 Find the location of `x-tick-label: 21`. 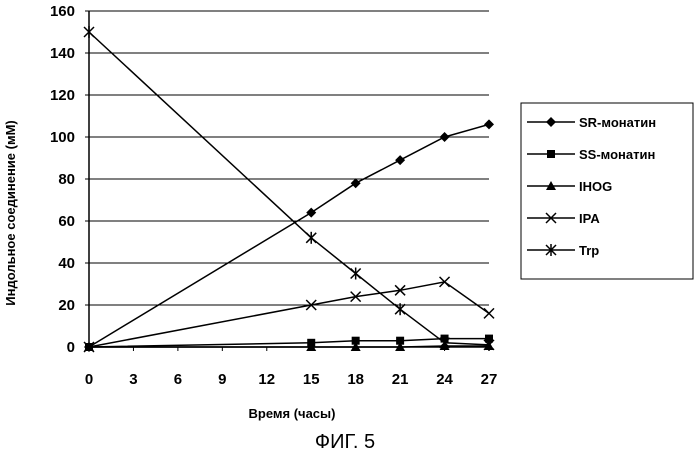

x-tick-label: 21 is located at coordinates (400, 379).